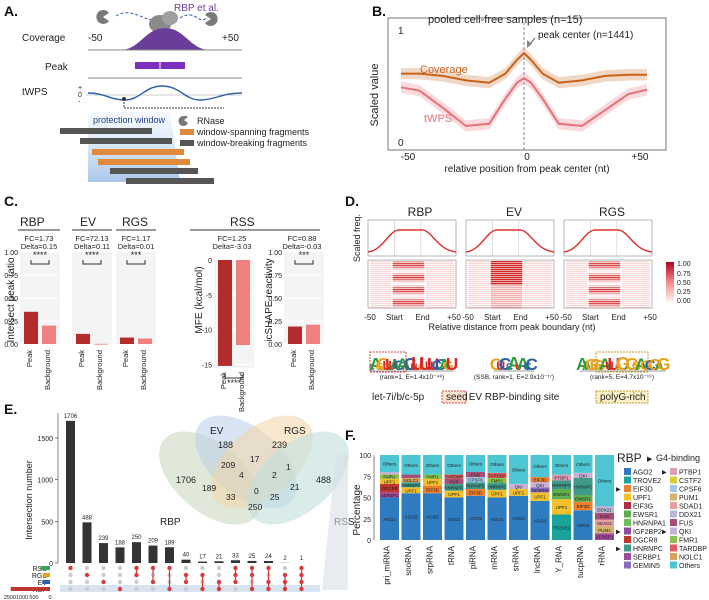 The image size is (709, 600). What do you see at coordinates (585, 35) in the screenshot?
I see `b-annotation: peak center (n=1441)` at bounding box center [585, 35].